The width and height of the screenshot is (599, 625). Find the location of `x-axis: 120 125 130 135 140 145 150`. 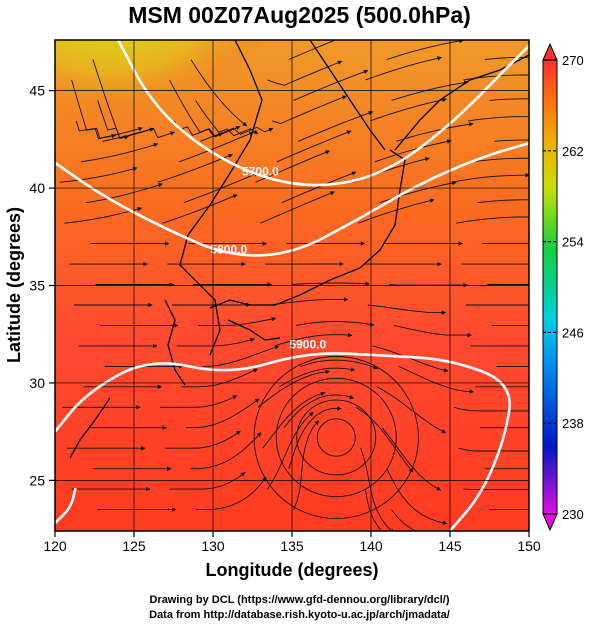

x-axis: 120 125 130 135 140 145 150 is located at coordinates (292, 542).